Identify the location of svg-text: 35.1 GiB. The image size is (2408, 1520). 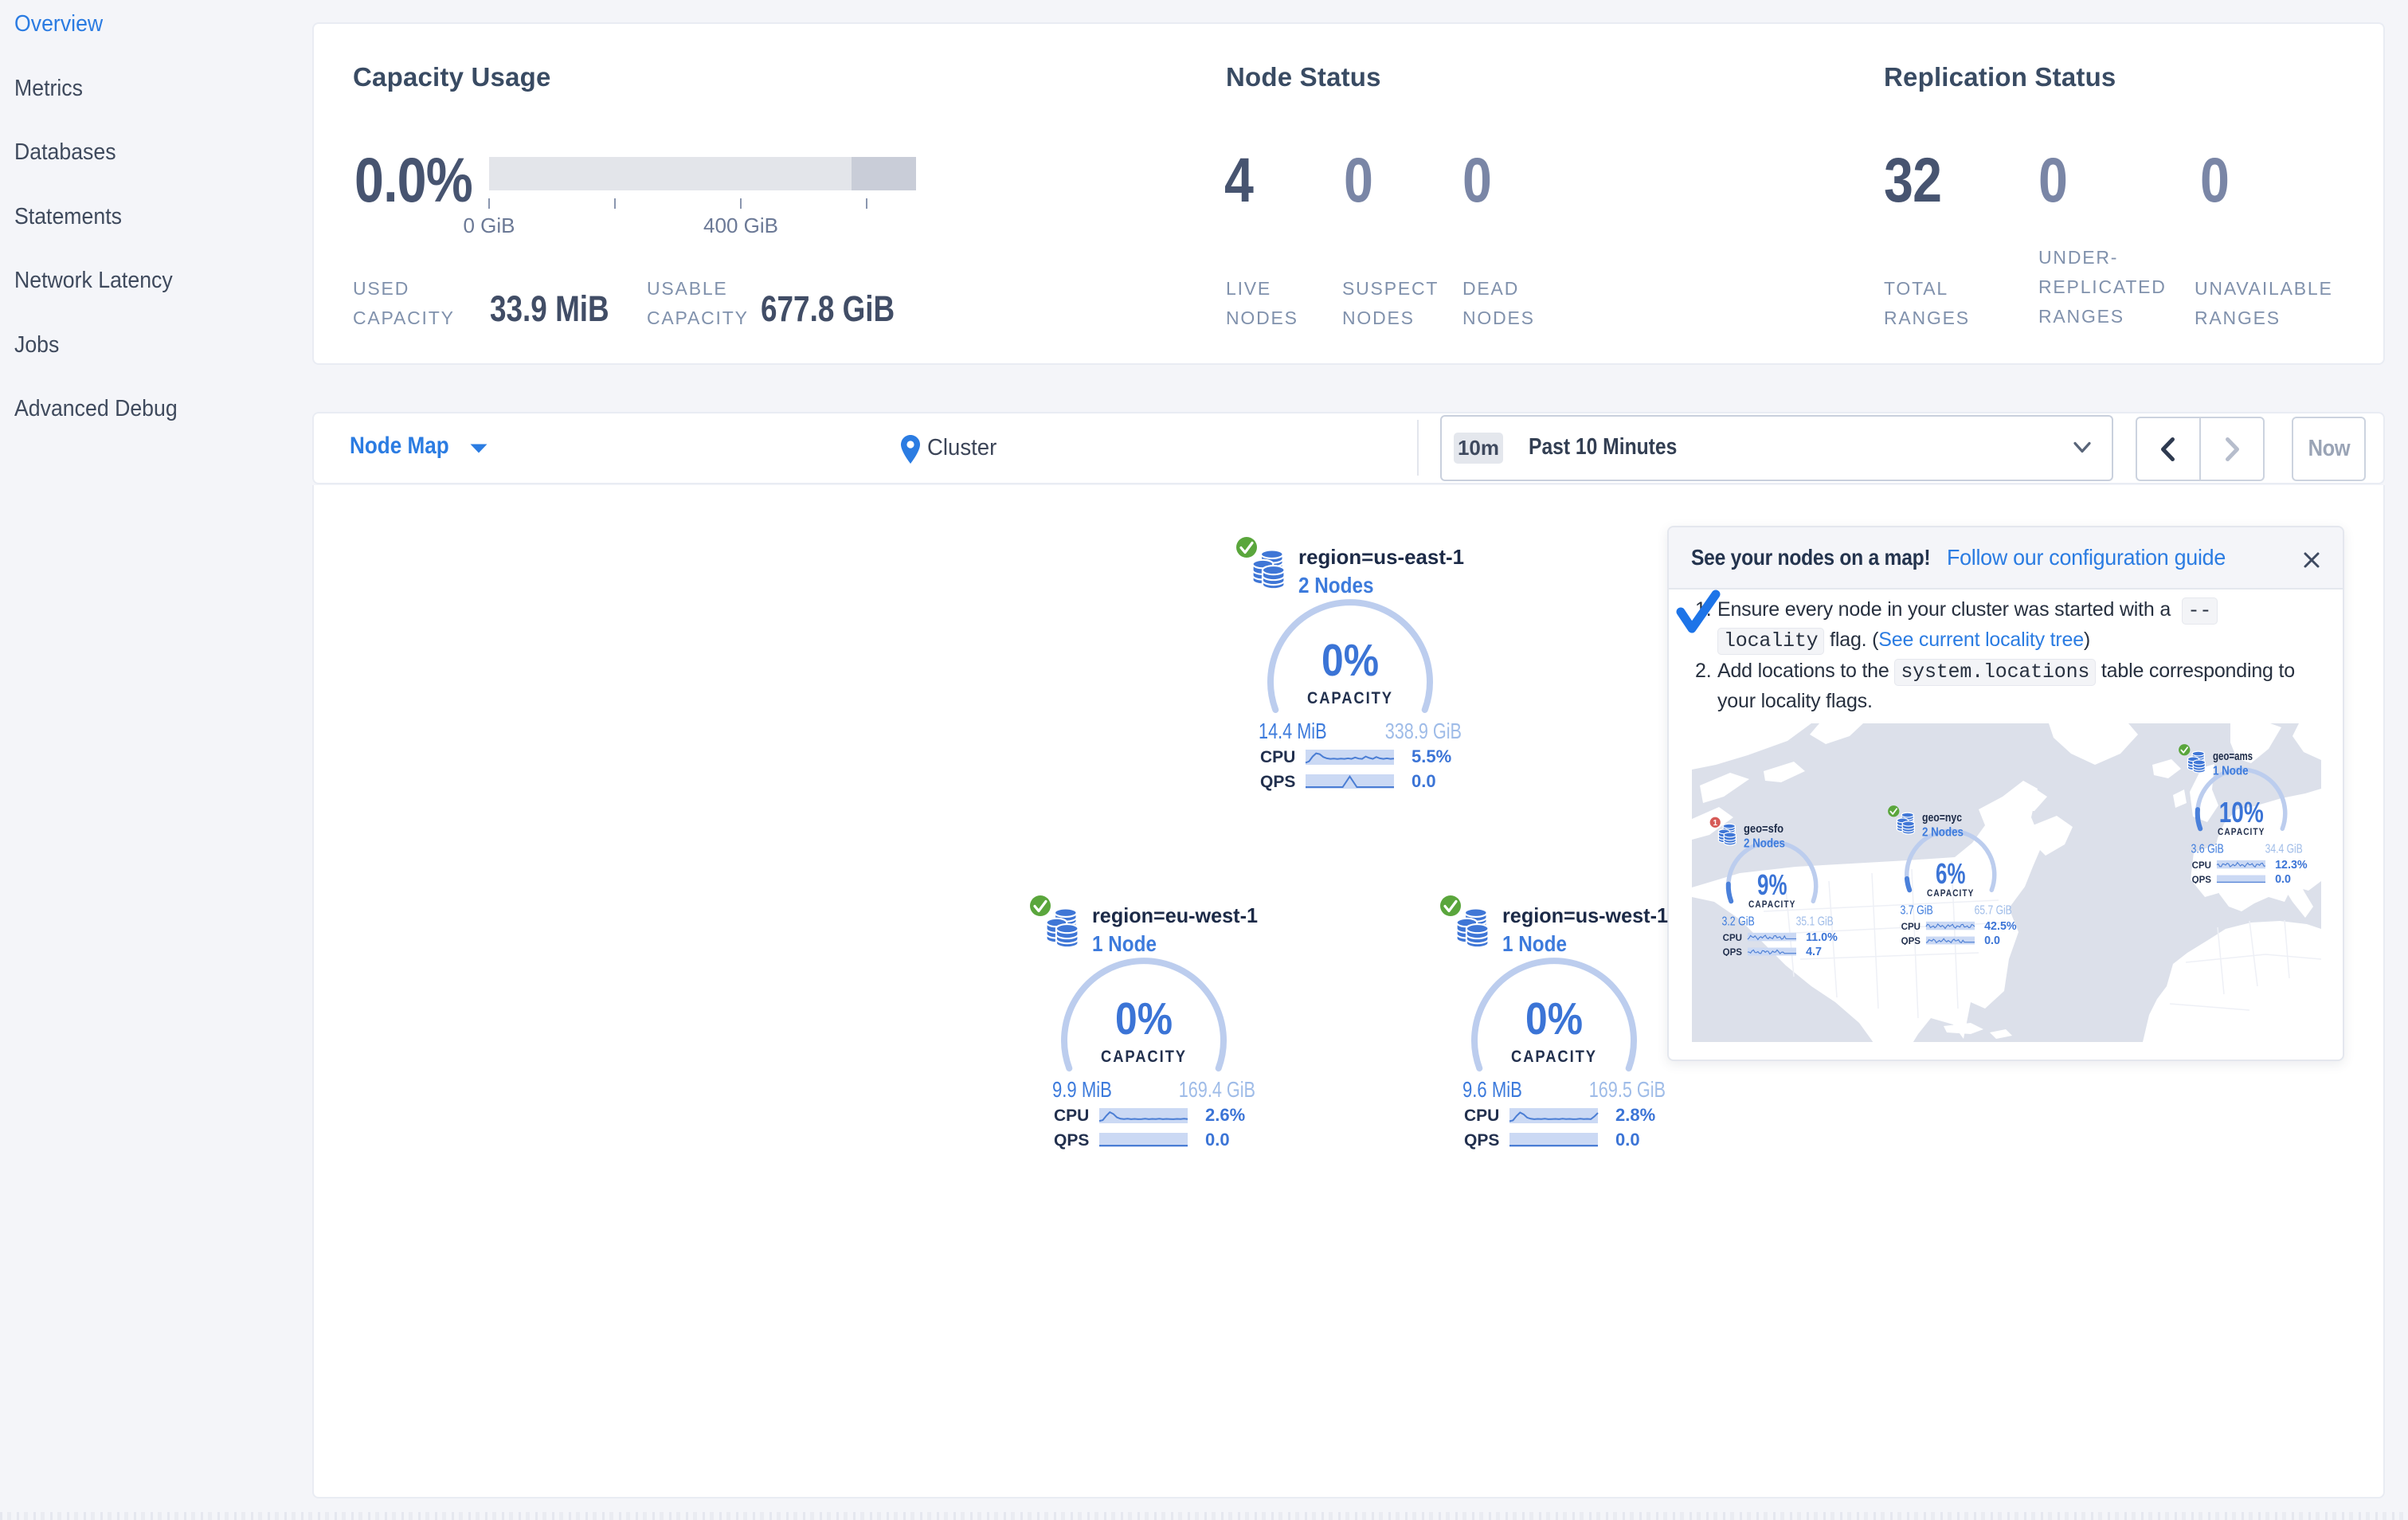
(1815, 922).